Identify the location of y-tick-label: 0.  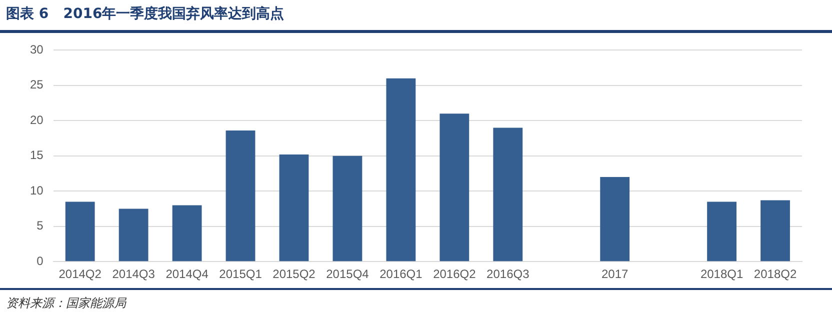
(40, 261).